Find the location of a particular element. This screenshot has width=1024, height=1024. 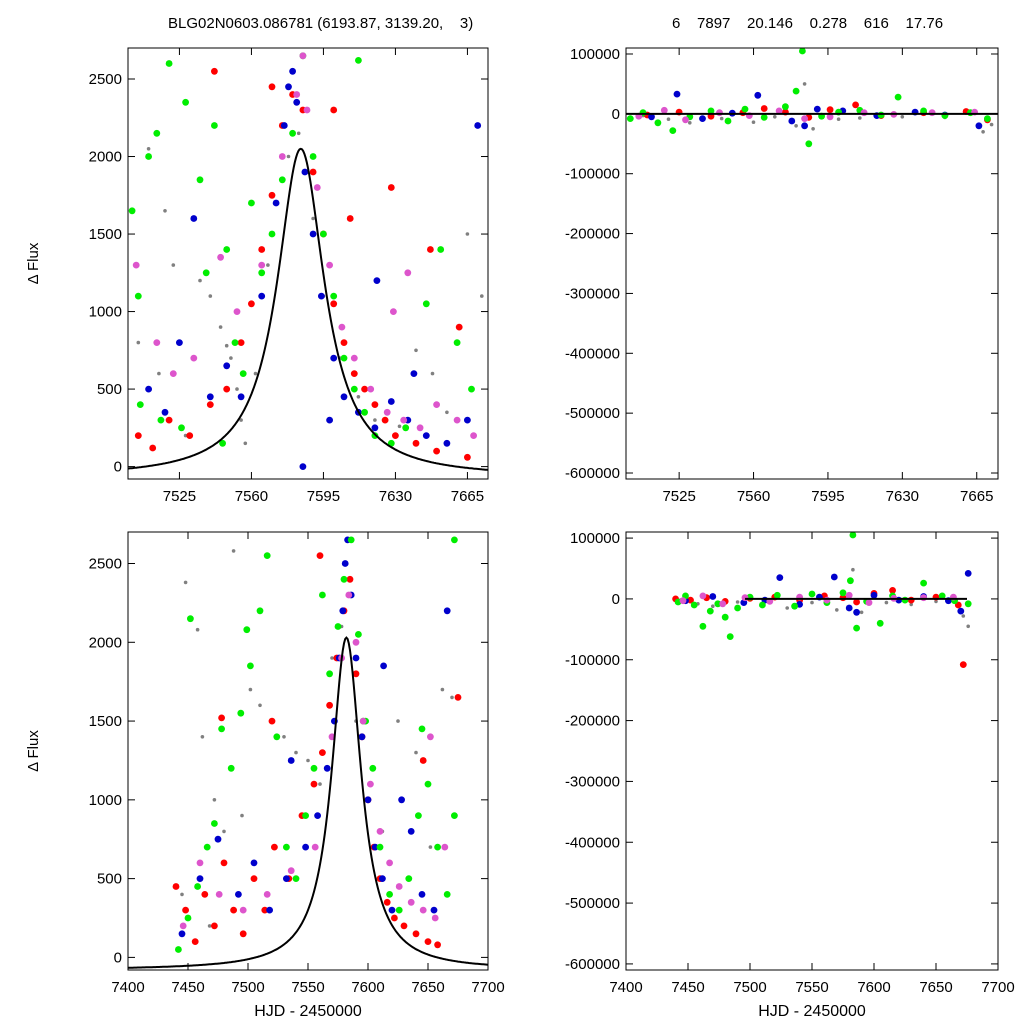

x-tick-label: 7700 is located at coordinates (997, 987).